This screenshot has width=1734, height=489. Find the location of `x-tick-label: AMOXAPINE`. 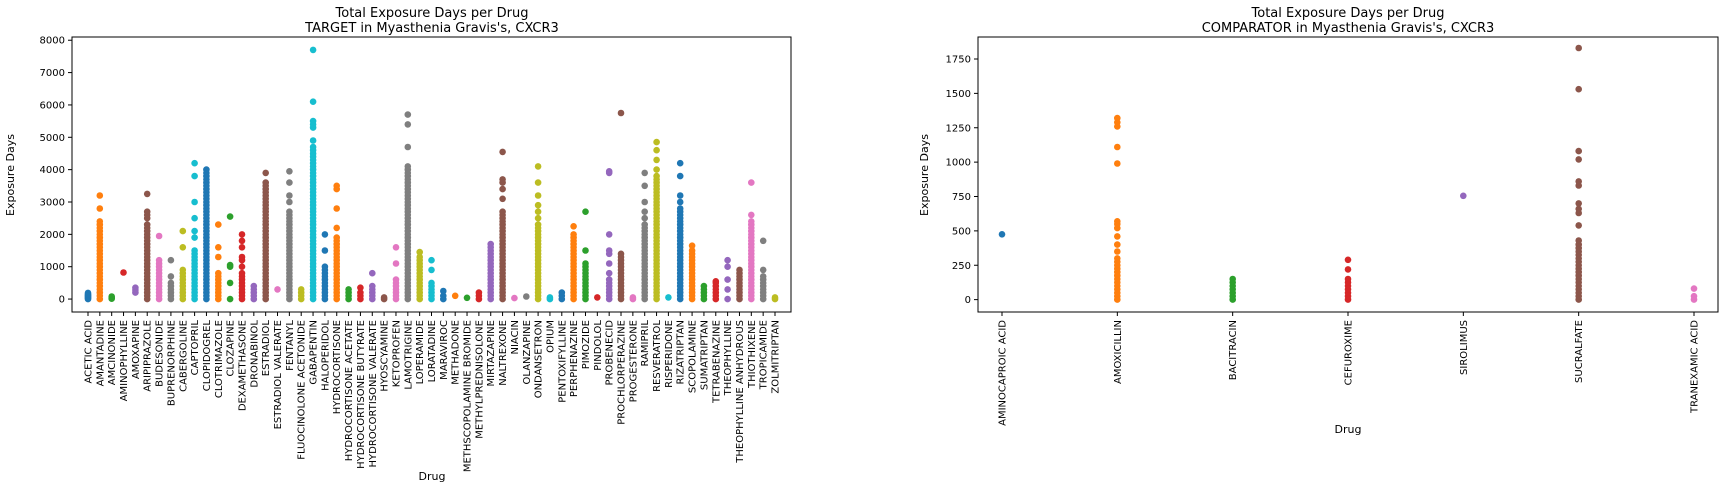

x-tick-label: AMOXAPINE is located at coordinates (136, 349).